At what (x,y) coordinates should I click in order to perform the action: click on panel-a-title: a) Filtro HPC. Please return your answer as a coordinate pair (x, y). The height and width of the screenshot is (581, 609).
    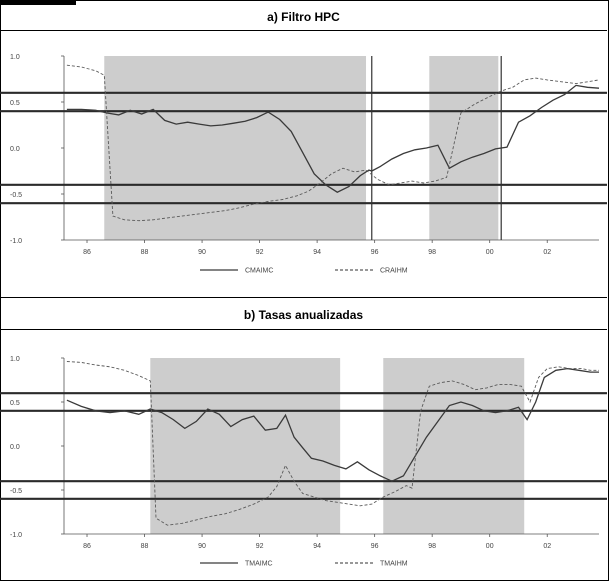
    Looking at the image, I should click on (303, 17).